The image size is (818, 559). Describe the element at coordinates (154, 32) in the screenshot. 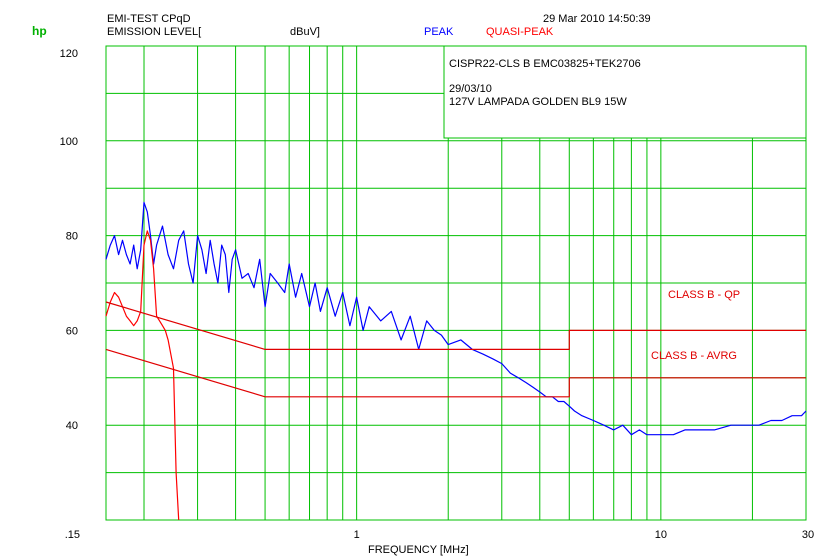

I see `emission-level-label: EMISSION LEVEL[` at that location.